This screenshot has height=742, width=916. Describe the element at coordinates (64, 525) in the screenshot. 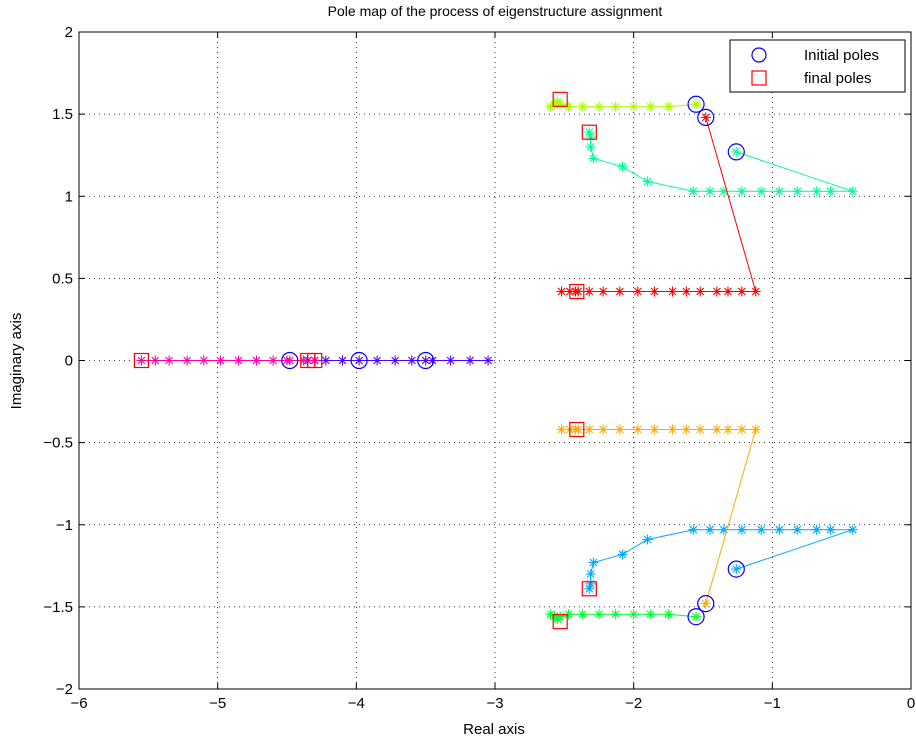

I see `y-tick-label: −1` at that location.